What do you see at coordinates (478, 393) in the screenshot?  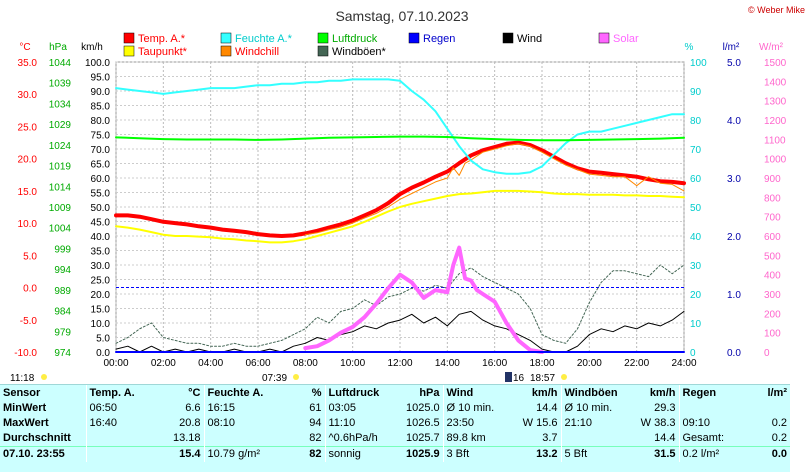 I see `header-cell: Wind` at bounding box center [478, 393].